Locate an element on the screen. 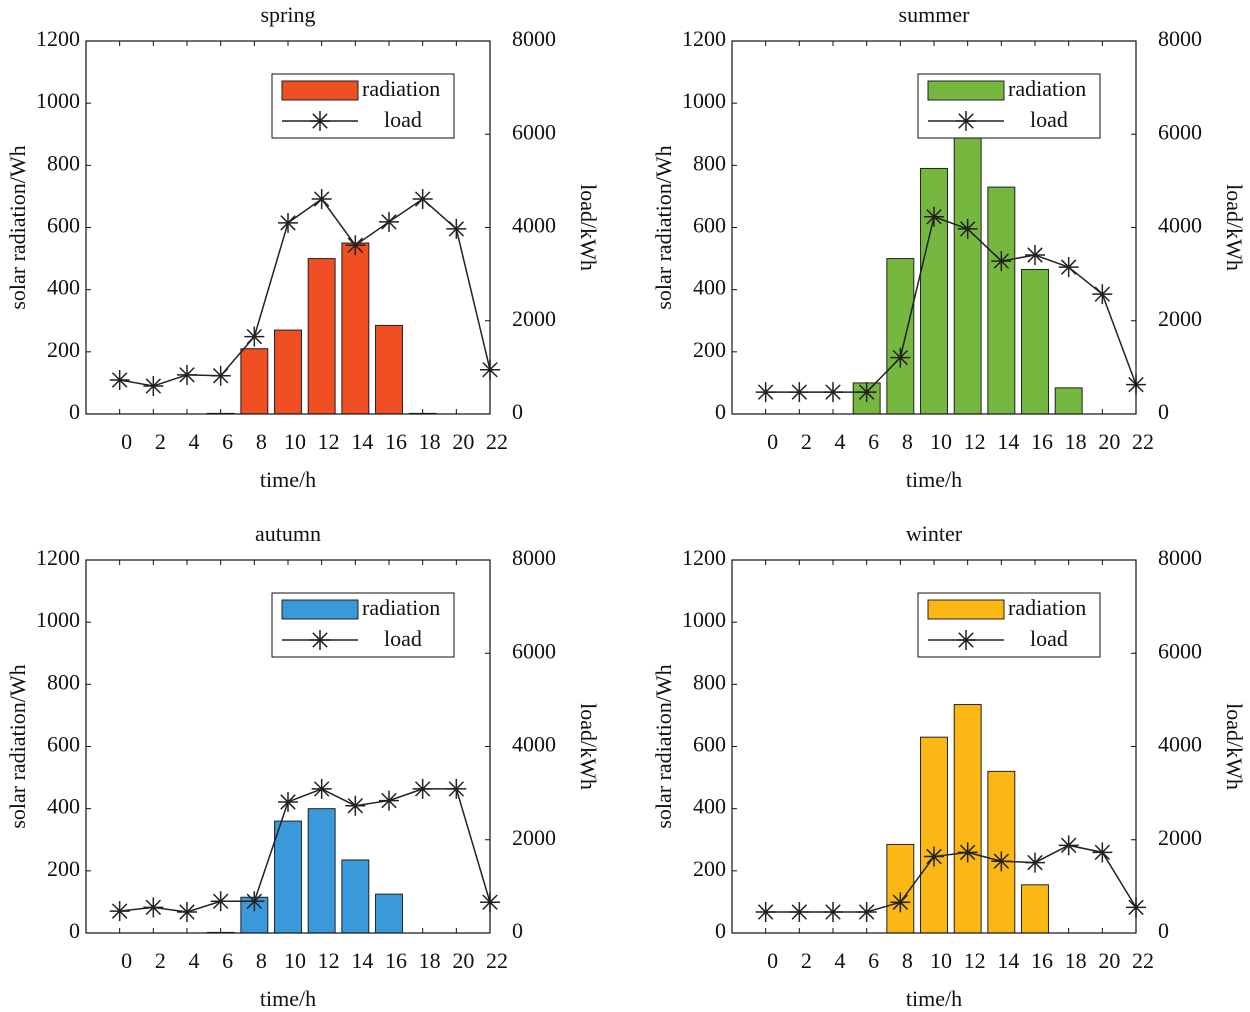 The image size is (1250, 1012). y2-tick-label: 0 is located at coordinates (517, 411).